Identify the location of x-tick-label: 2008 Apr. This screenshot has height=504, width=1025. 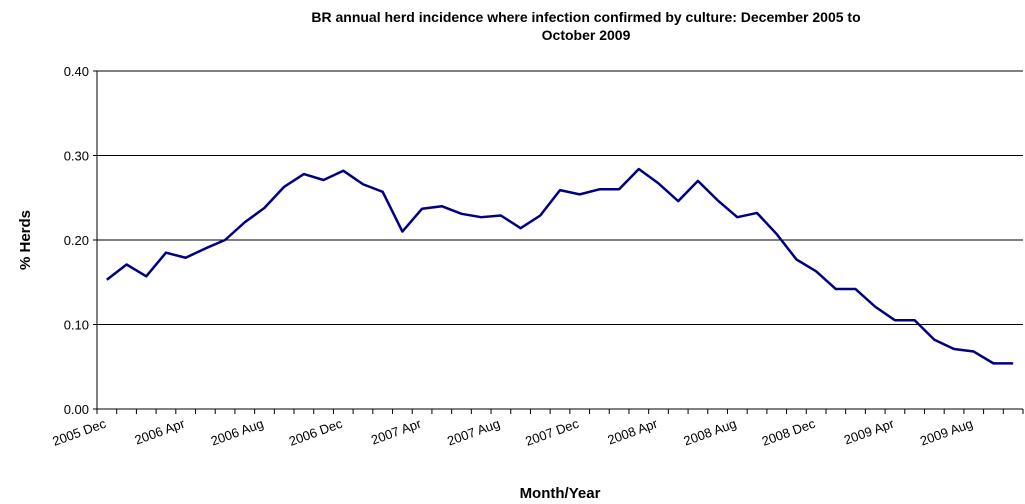
(632, 431).